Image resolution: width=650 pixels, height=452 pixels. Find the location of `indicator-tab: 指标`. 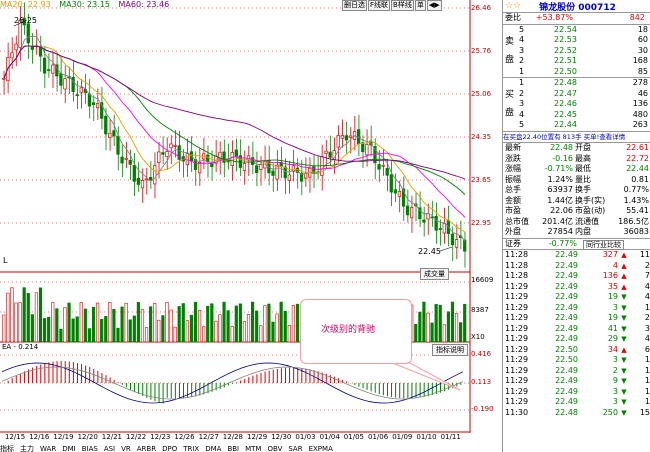

indicator-tab: 指标 is located at coordinates (7, 448).